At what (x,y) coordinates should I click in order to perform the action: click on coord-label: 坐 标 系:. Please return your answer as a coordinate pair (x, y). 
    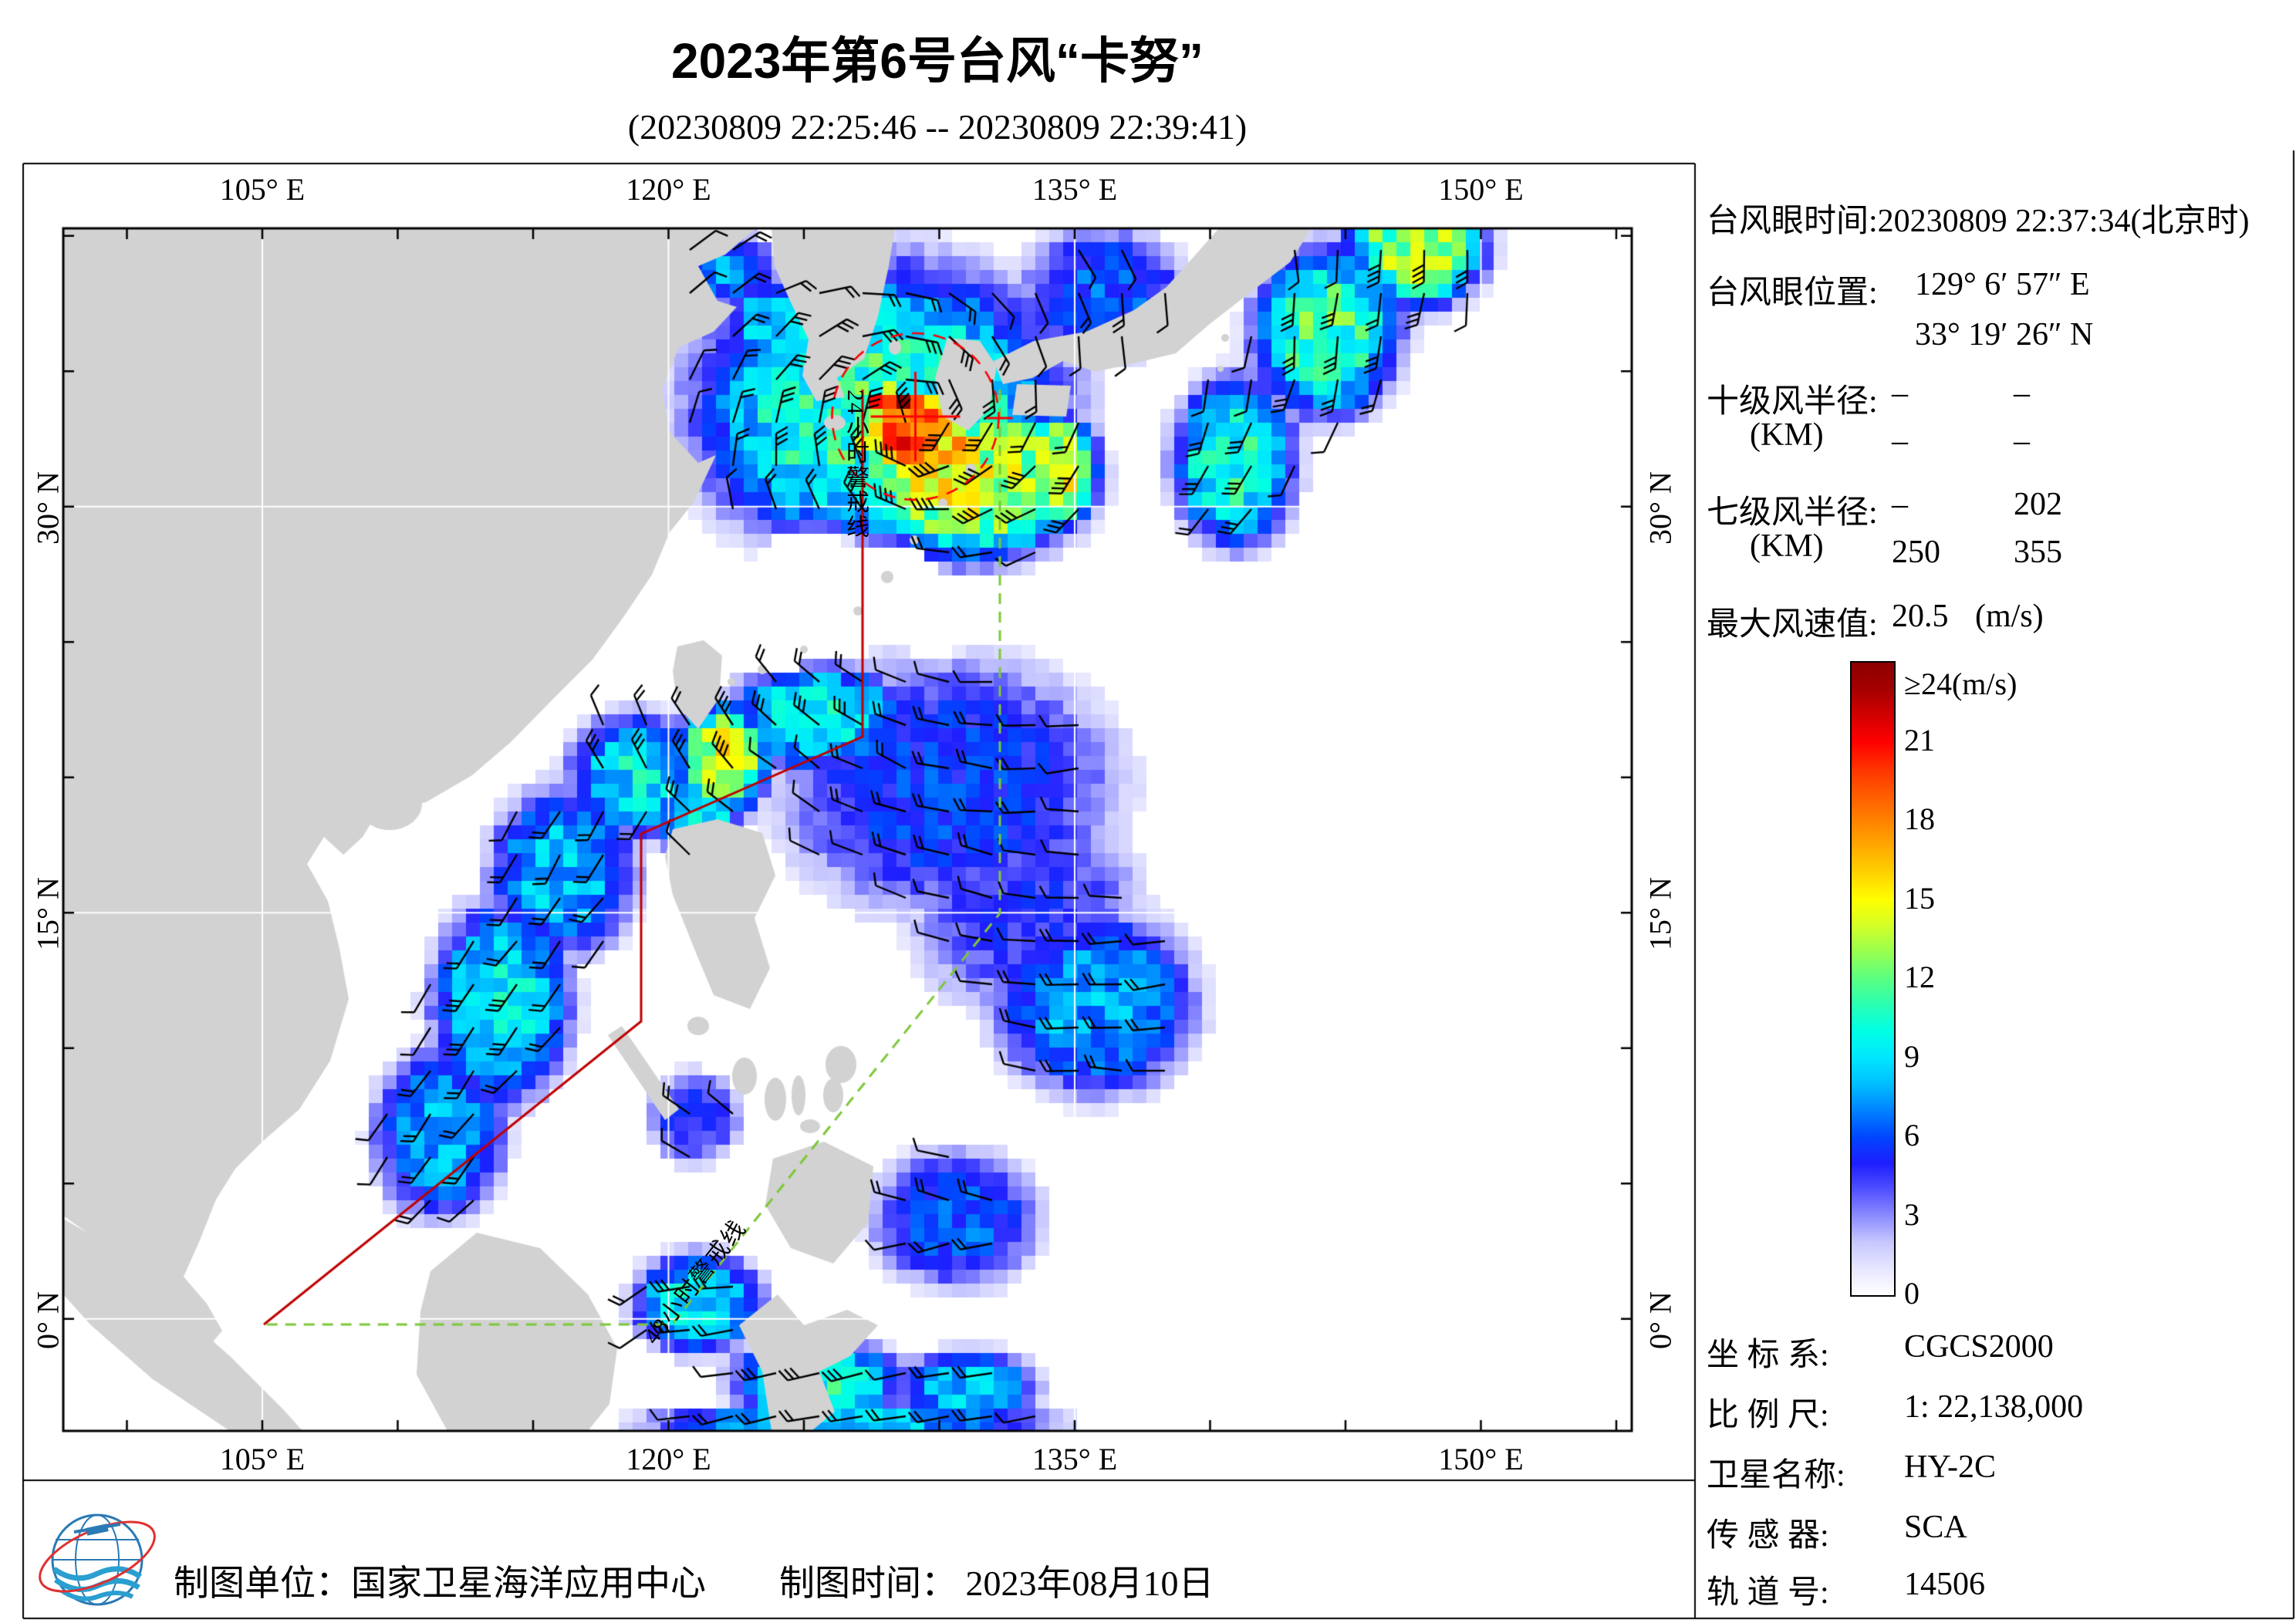
    Looking at the image, I should click on (1768, 1355).